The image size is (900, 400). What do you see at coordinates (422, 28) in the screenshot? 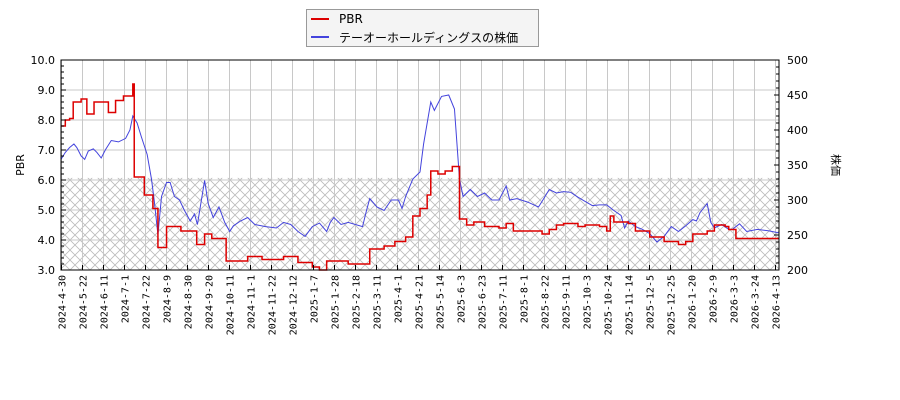
I see `legend: PBR テーオーホールディングスの株価` at bounding box center [422, 28].